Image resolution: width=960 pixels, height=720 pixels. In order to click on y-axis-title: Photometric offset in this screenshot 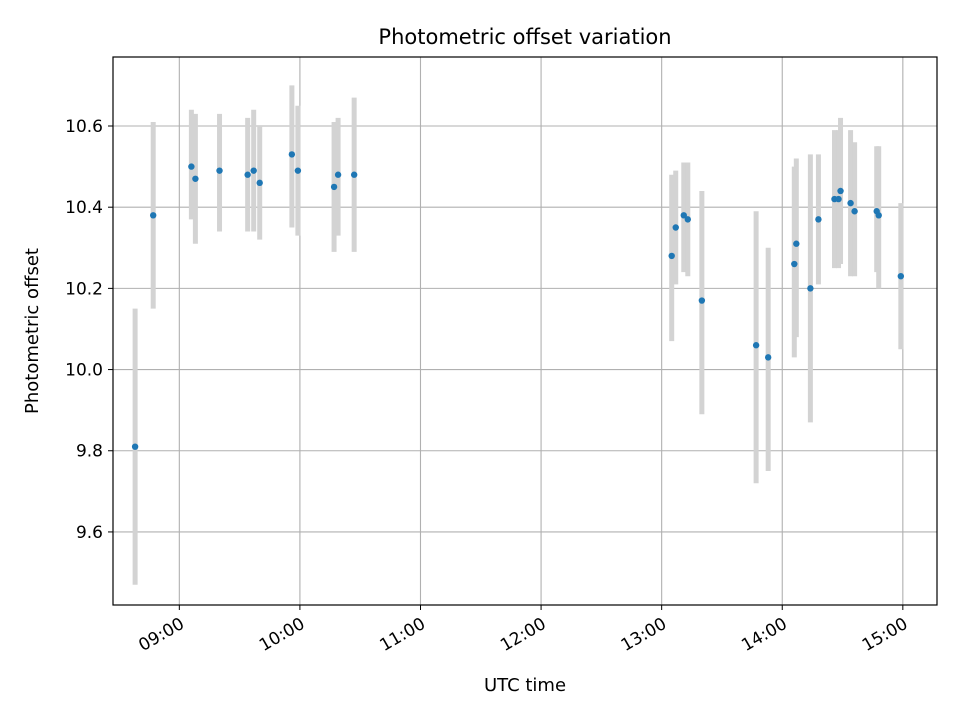, I will do `click(32, 331)`.